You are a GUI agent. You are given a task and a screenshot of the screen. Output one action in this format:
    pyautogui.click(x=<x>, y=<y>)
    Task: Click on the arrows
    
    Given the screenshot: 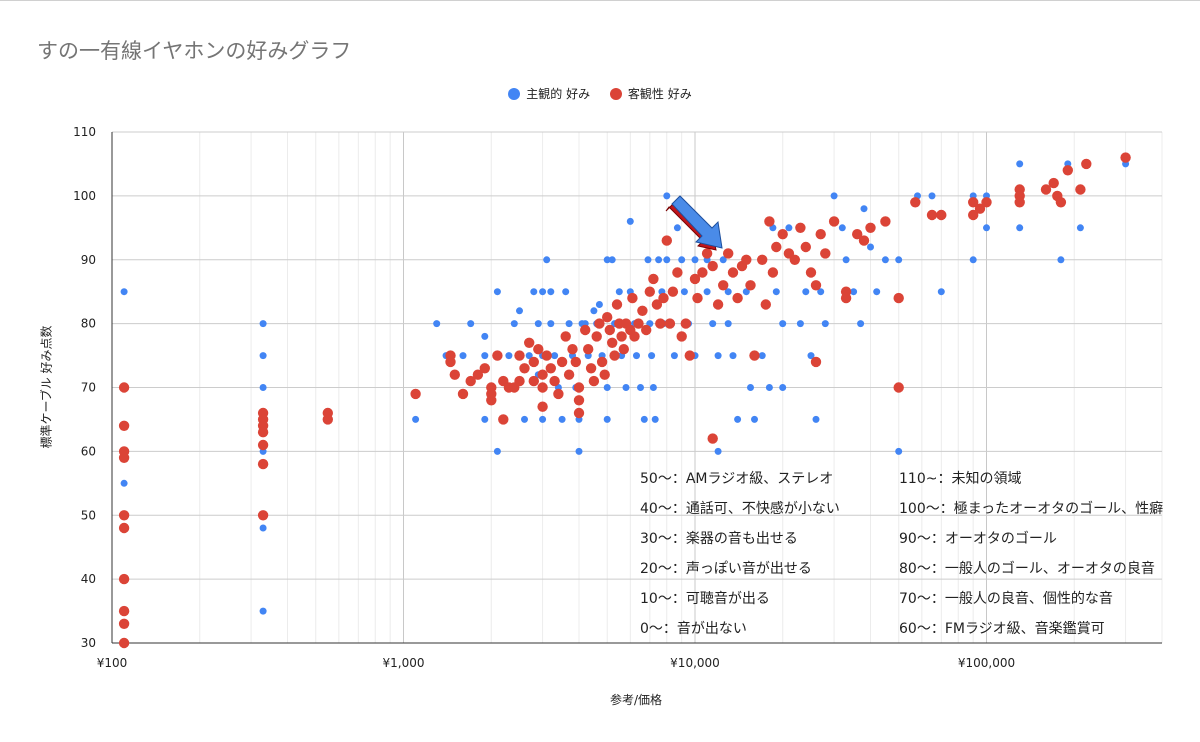 What is the action you would take?
    pyautogui.click(x=694, y=223)
    